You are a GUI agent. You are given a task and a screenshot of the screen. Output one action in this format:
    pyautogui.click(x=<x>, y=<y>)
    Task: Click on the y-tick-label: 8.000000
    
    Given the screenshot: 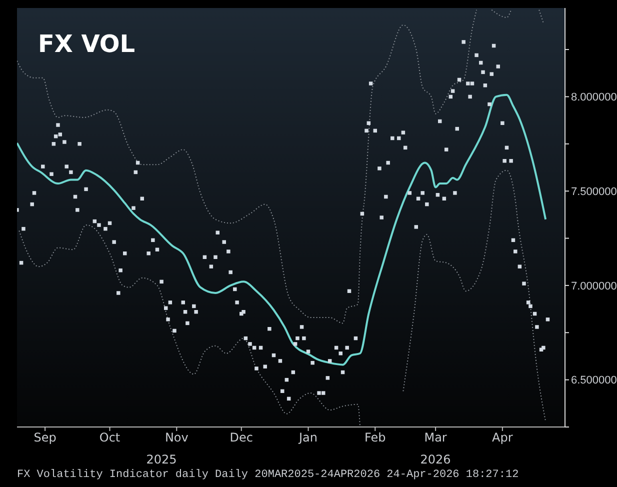 What is the action you would take?
    pyautogui.click(x=594, y=98)
    